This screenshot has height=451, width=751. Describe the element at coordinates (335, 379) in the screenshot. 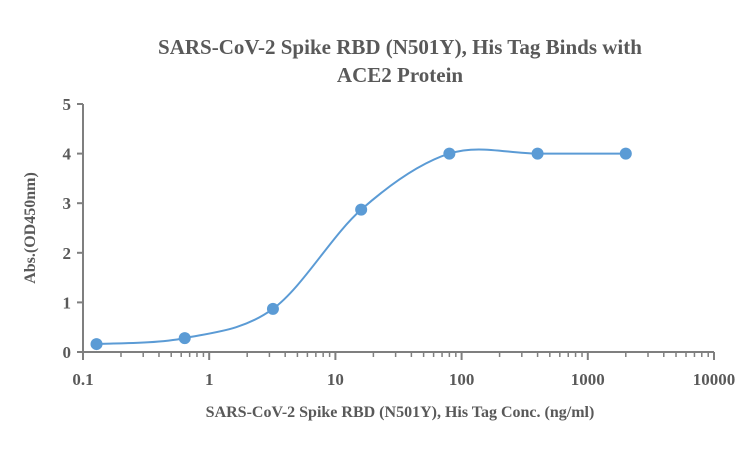

I see `x-tick-label: 10` at that location.